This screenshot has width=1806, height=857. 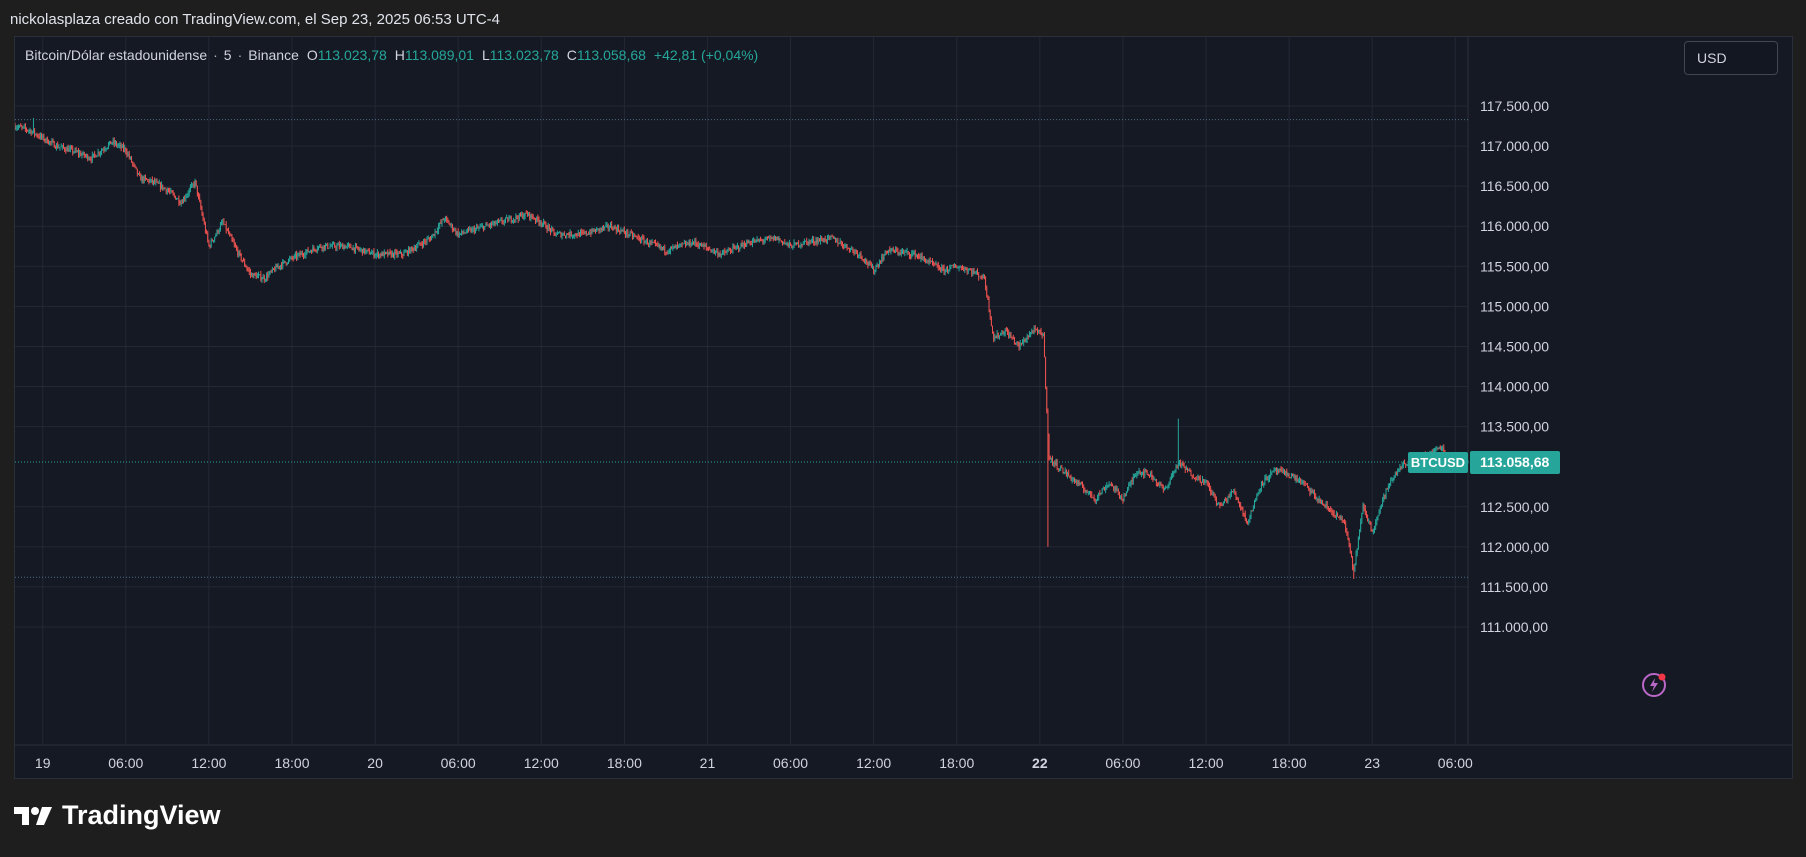 What do you see at coordinates (1514, 387) in the screenshot?
I see `price-axis-label: 114.000,00` at bounding box center [1514, 387].